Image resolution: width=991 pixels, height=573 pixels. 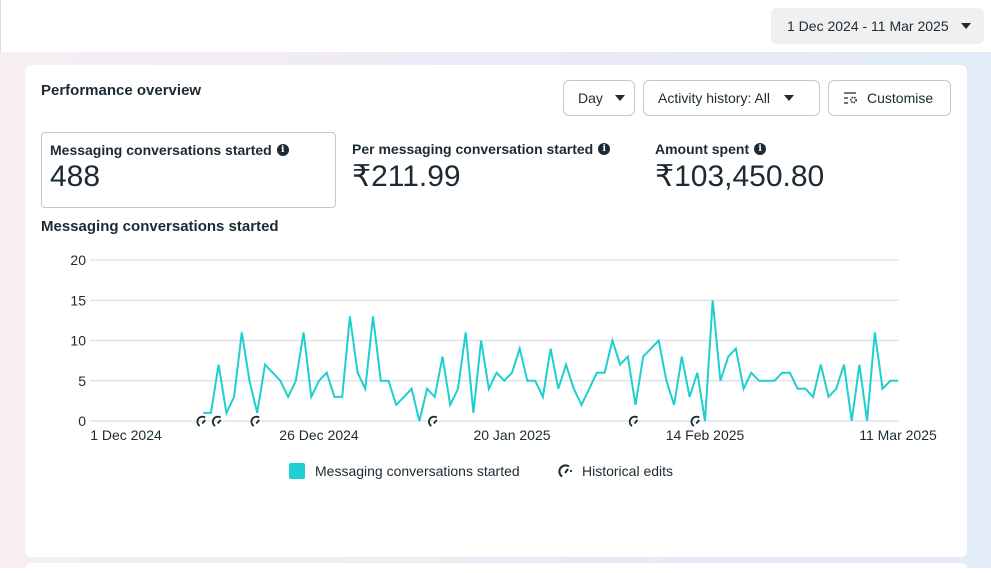 I want to click on legend-item-series: Messaging conversations started, so click(x=404, y=471).